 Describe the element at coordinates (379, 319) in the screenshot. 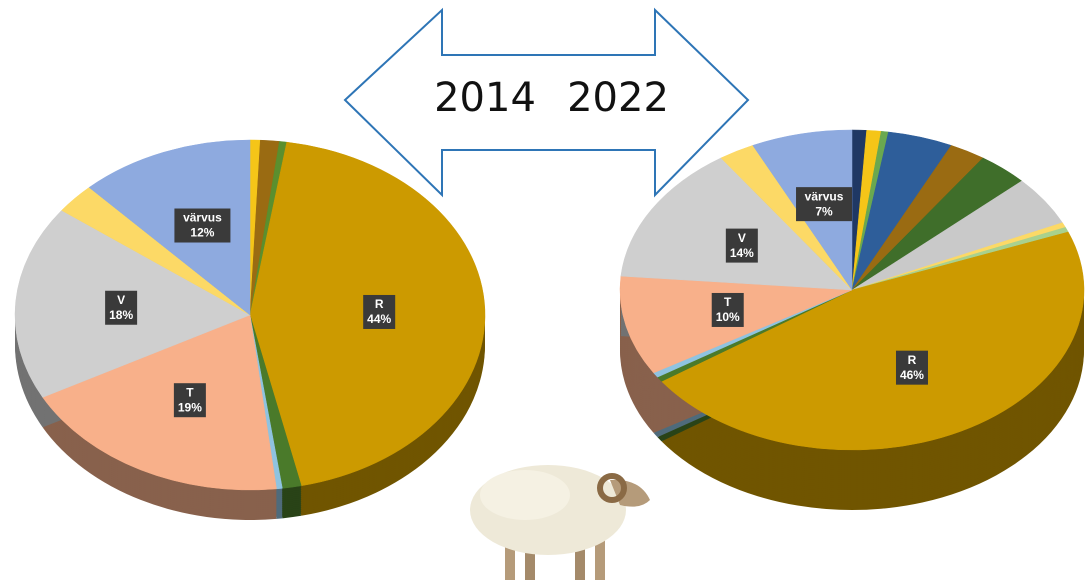

I see `value-label: 44%` at that location.